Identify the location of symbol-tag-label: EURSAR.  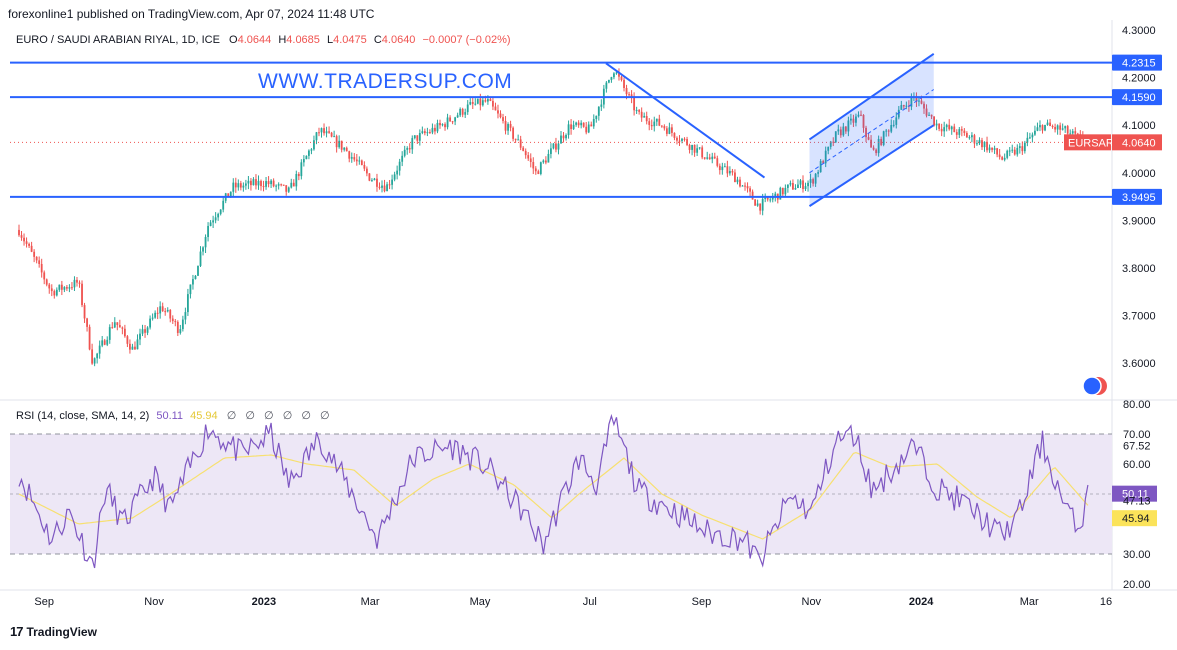
(1091, 143).